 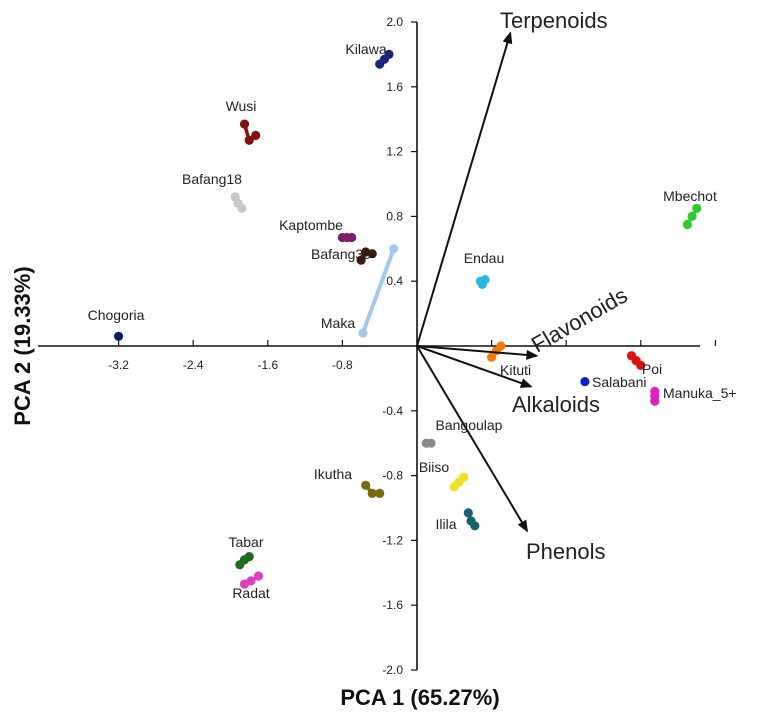 I want to click on group-label: Kituti, so click(x=515, y=370).